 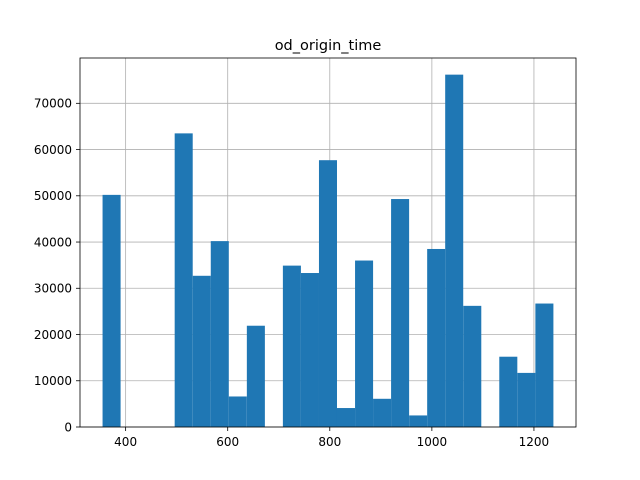 I want to click on y-tick-label: 10000, so click(x=53, y=381).